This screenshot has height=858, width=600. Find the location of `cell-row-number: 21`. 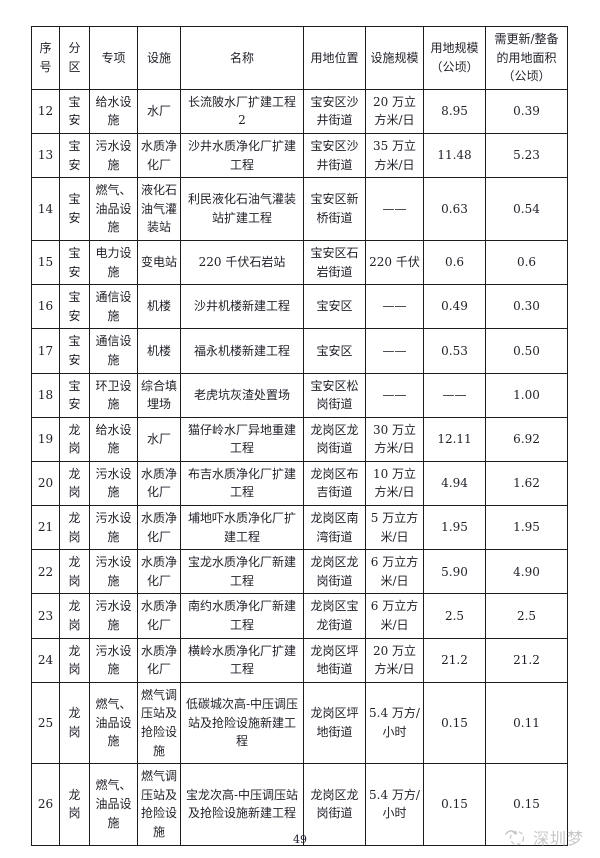

cell-row-number: 21 is located at coordinates (45, 528).